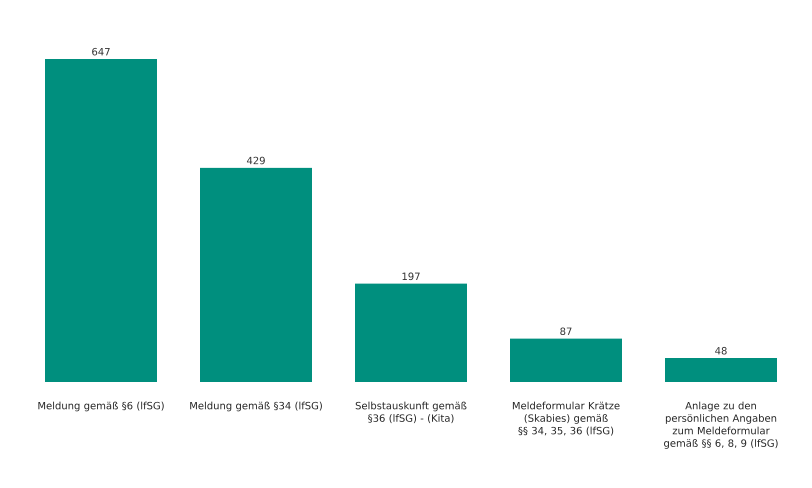 This screenshot has height=488, width=812. What do you see at coordinates (101, 407) in the screenshot?
I see `x-tick-label: Meldung gemäß §6 (lfSG)` at bounding box center [101, 407].